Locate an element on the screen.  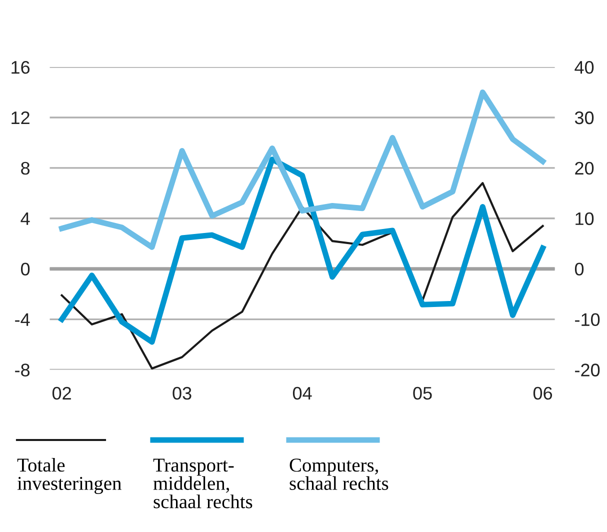
legend-label: Transport- middelen, schaal rechts is located at coordinates (202, 483).